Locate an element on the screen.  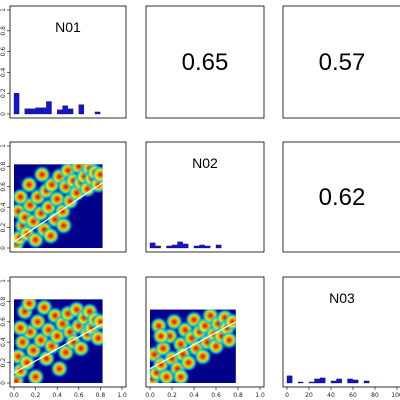
correlation-value: 0.62 is located at coordinates (342, 197).